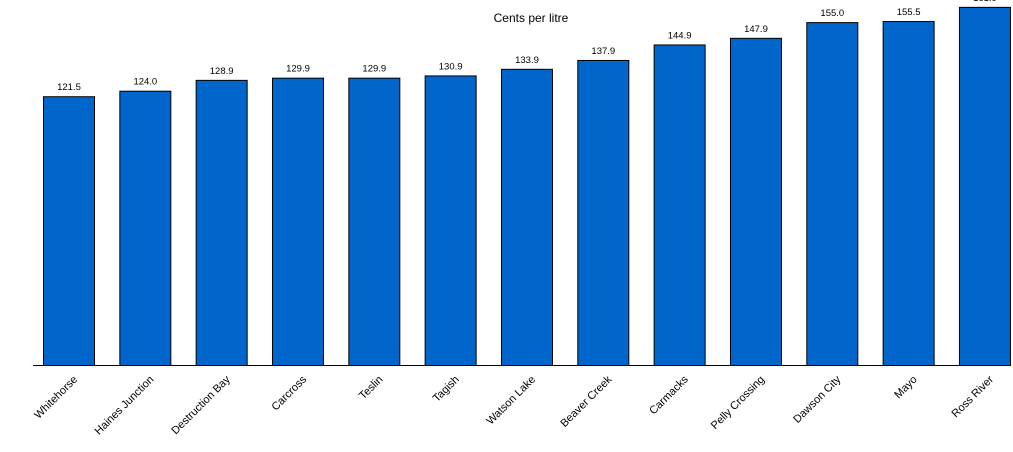 The image size is (1013, 452). Describe the element at coordinates (221, 223) in the screenshot. I see `bar-destruction-bay` at that location.